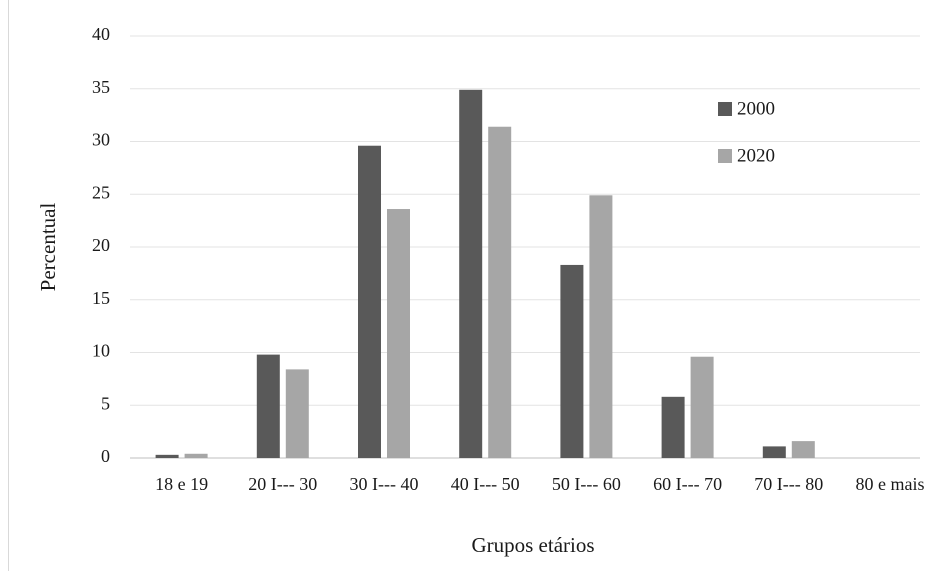 The image size is (930, 572). What do you see at coordinates (101, 87) in the screenshot?
I see `y-tick-label: 35` at bounding box center [101, 87].